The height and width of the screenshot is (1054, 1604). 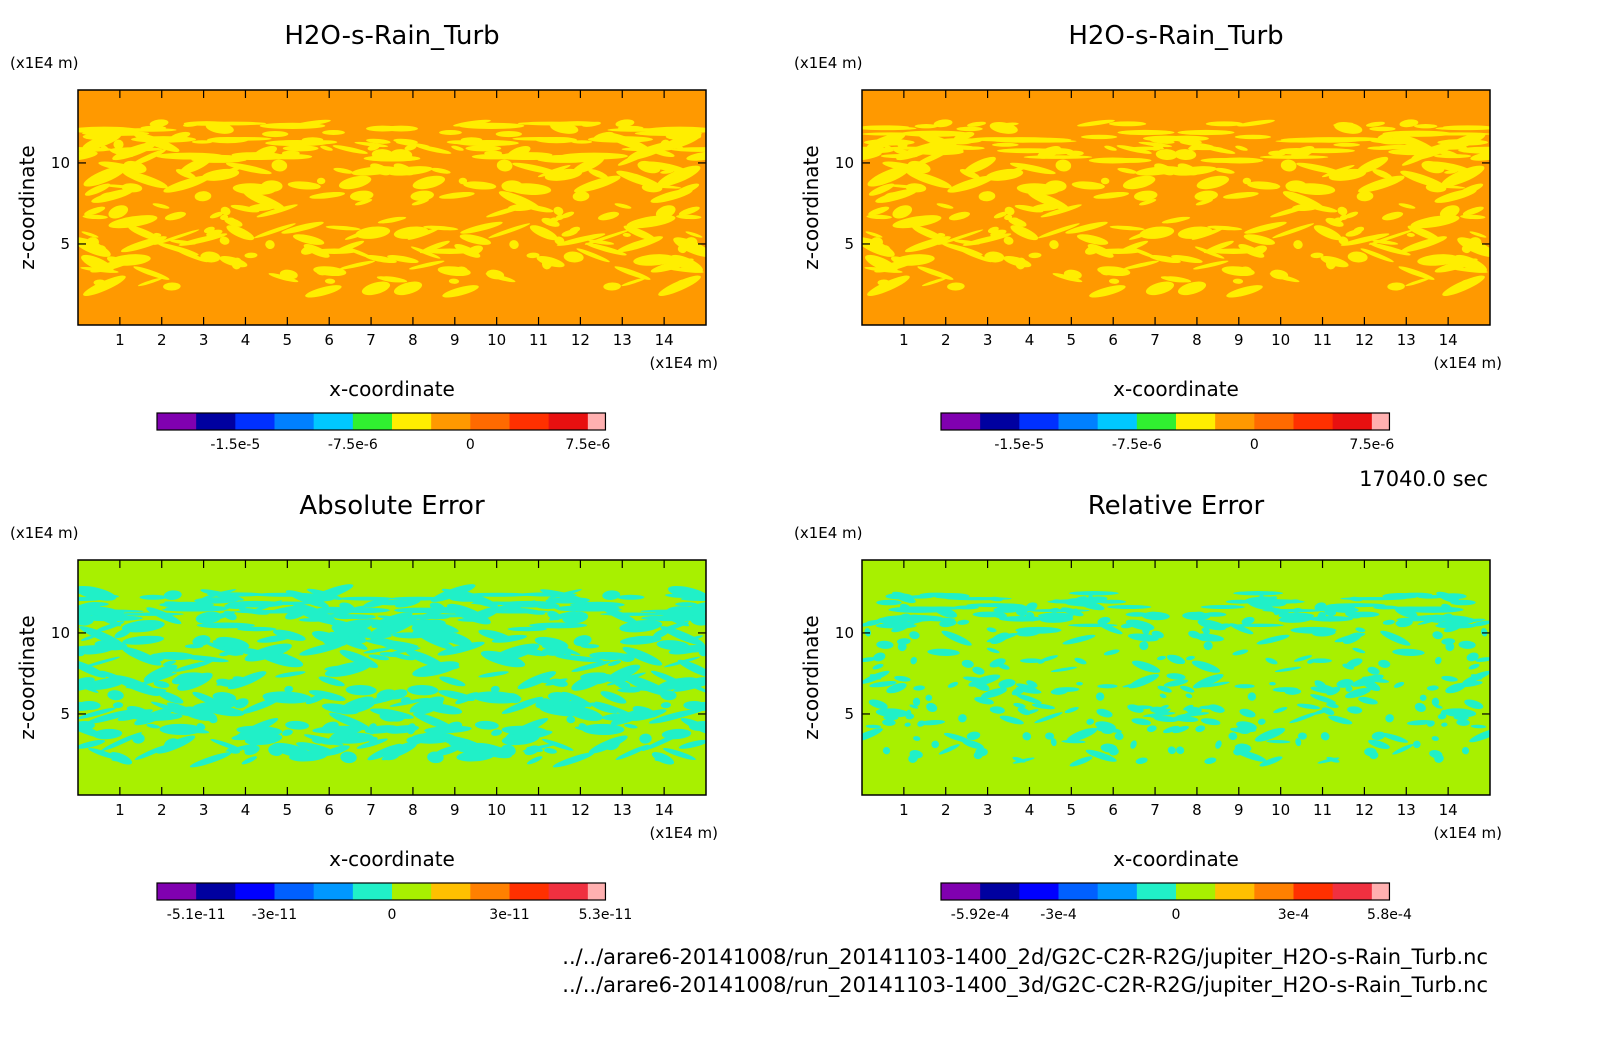 I want to click on x-tick-label: 11, so click(x=1322, y=340).